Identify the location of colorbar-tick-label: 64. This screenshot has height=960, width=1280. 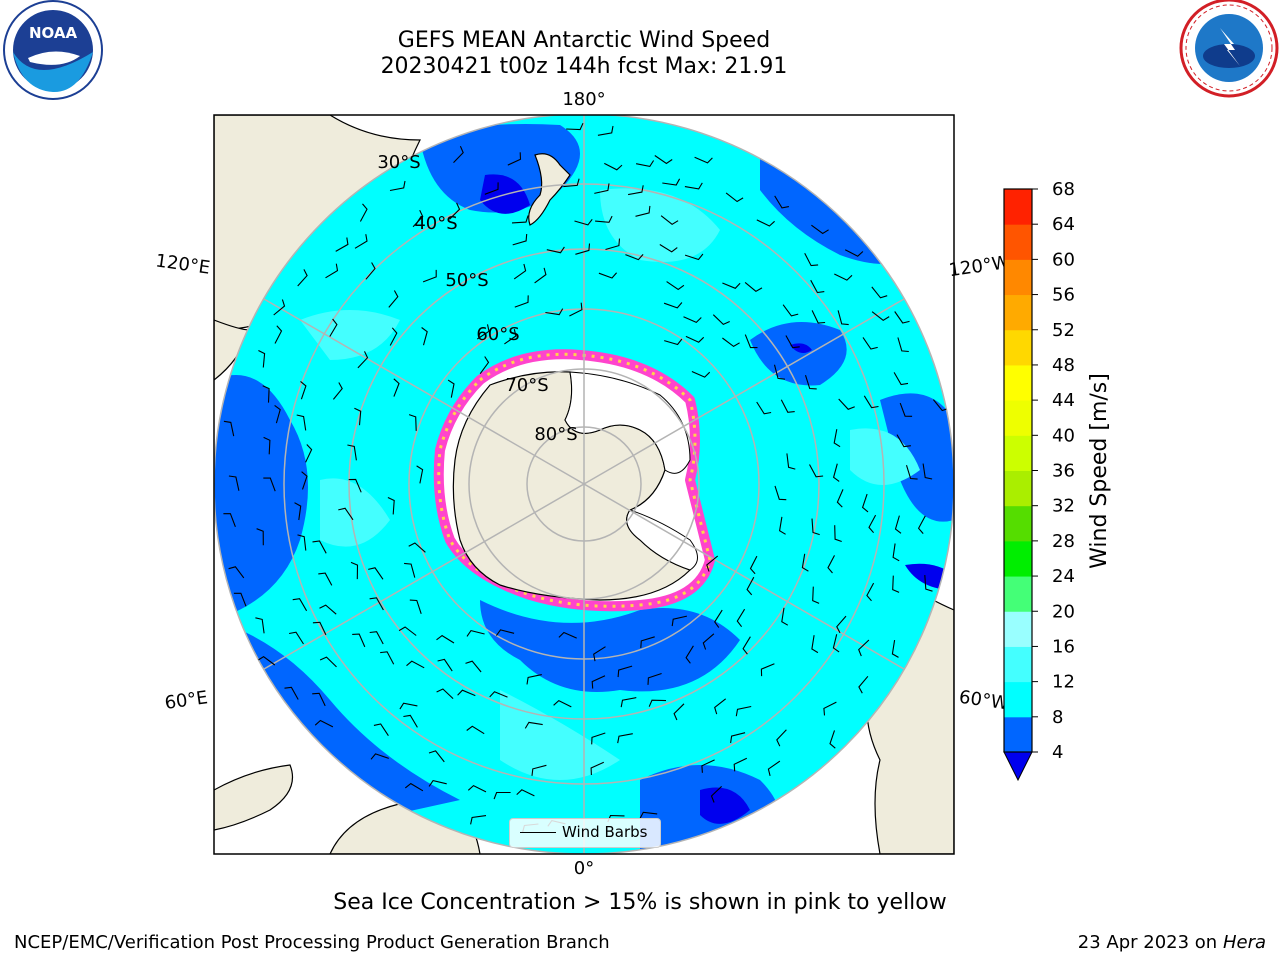
(1063, 224).